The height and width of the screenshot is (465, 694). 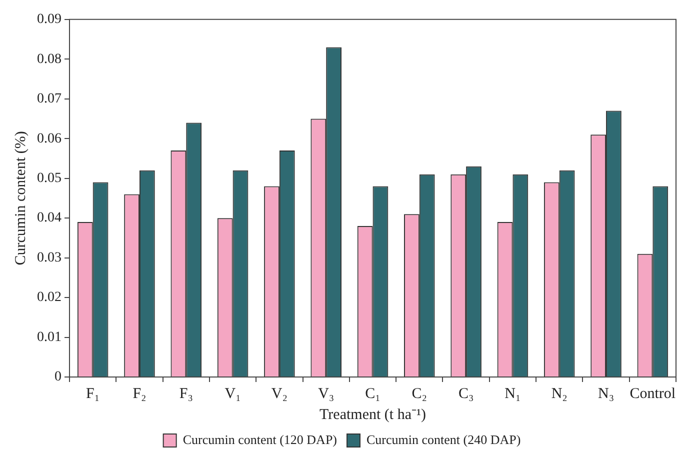 What do you see at coordinates (49, 258) in the screenshot?
I see `y-tick-label: 0.03` at bounding box center [49, 258].